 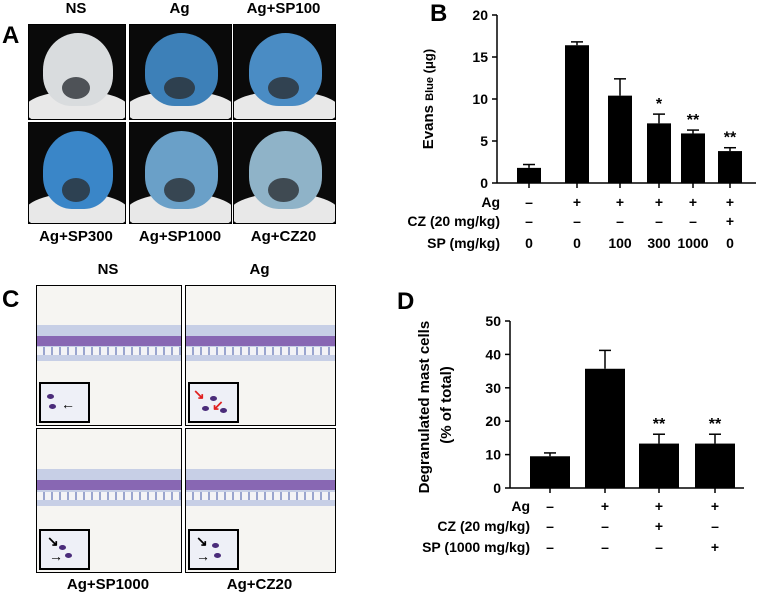 What do you see at coordinates (446, 404) in the screenshot?
I see `y-axis-label-d-line2: (% of total)` at bounding box center [446, 404].